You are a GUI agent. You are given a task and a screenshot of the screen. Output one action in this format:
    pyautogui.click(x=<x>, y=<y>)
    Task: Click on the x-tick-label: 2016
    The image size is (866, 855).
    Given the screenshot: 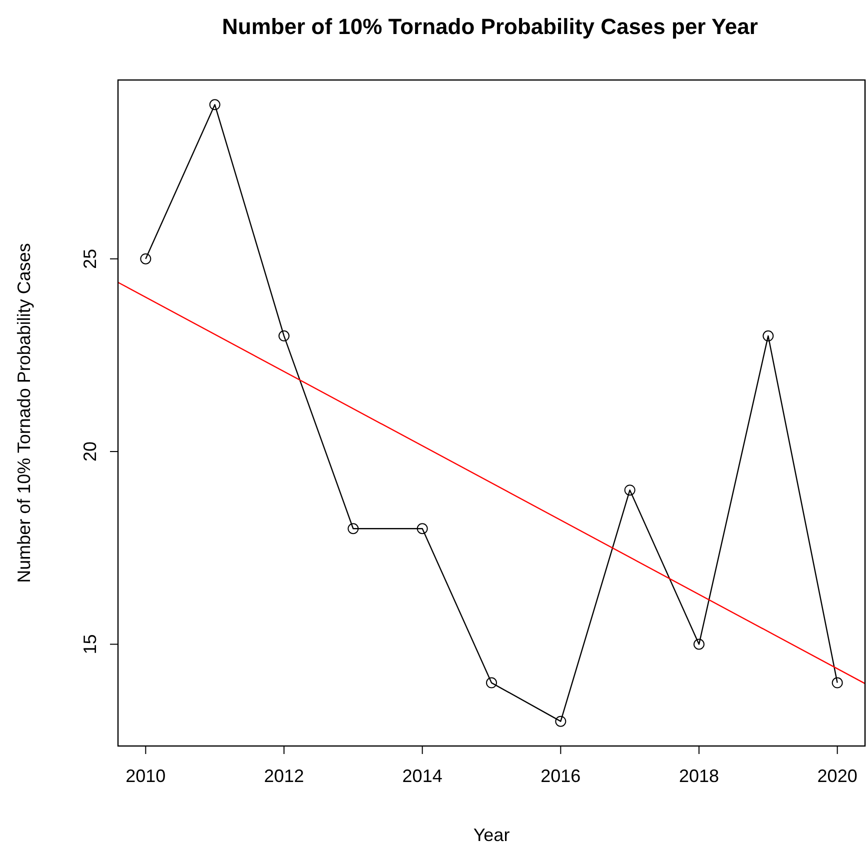 What is the action you would take?
    pyautogui.click(x=560, y=776)
    